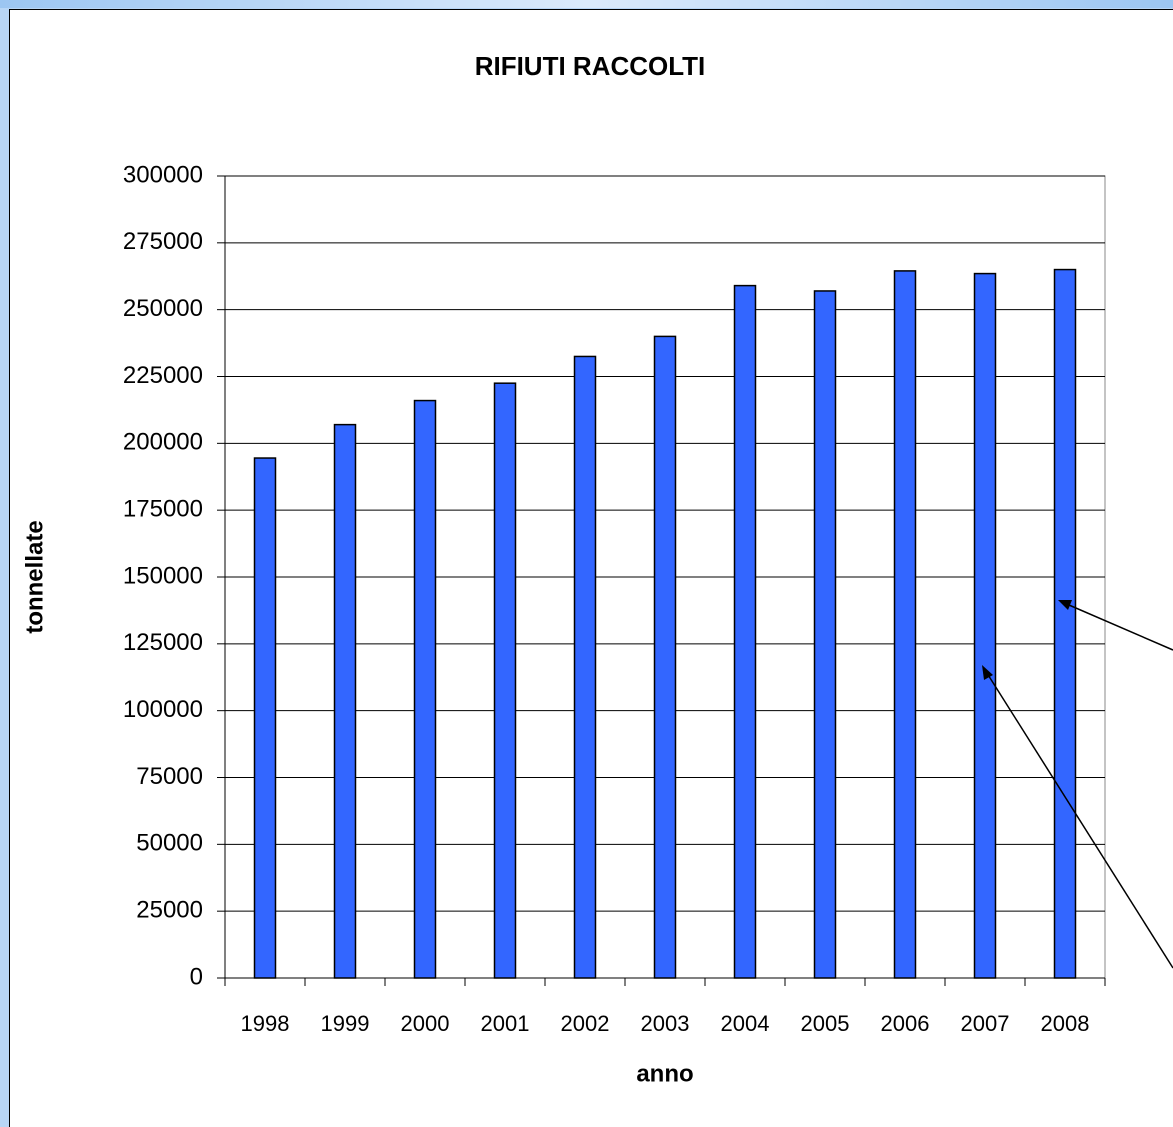 The width and height of the screenshot is (1173, 1127). What do you see at coordinates (169, 843) in the screenshot?
I see `y-tick-label: 50000` at bounding box center [169, 843].